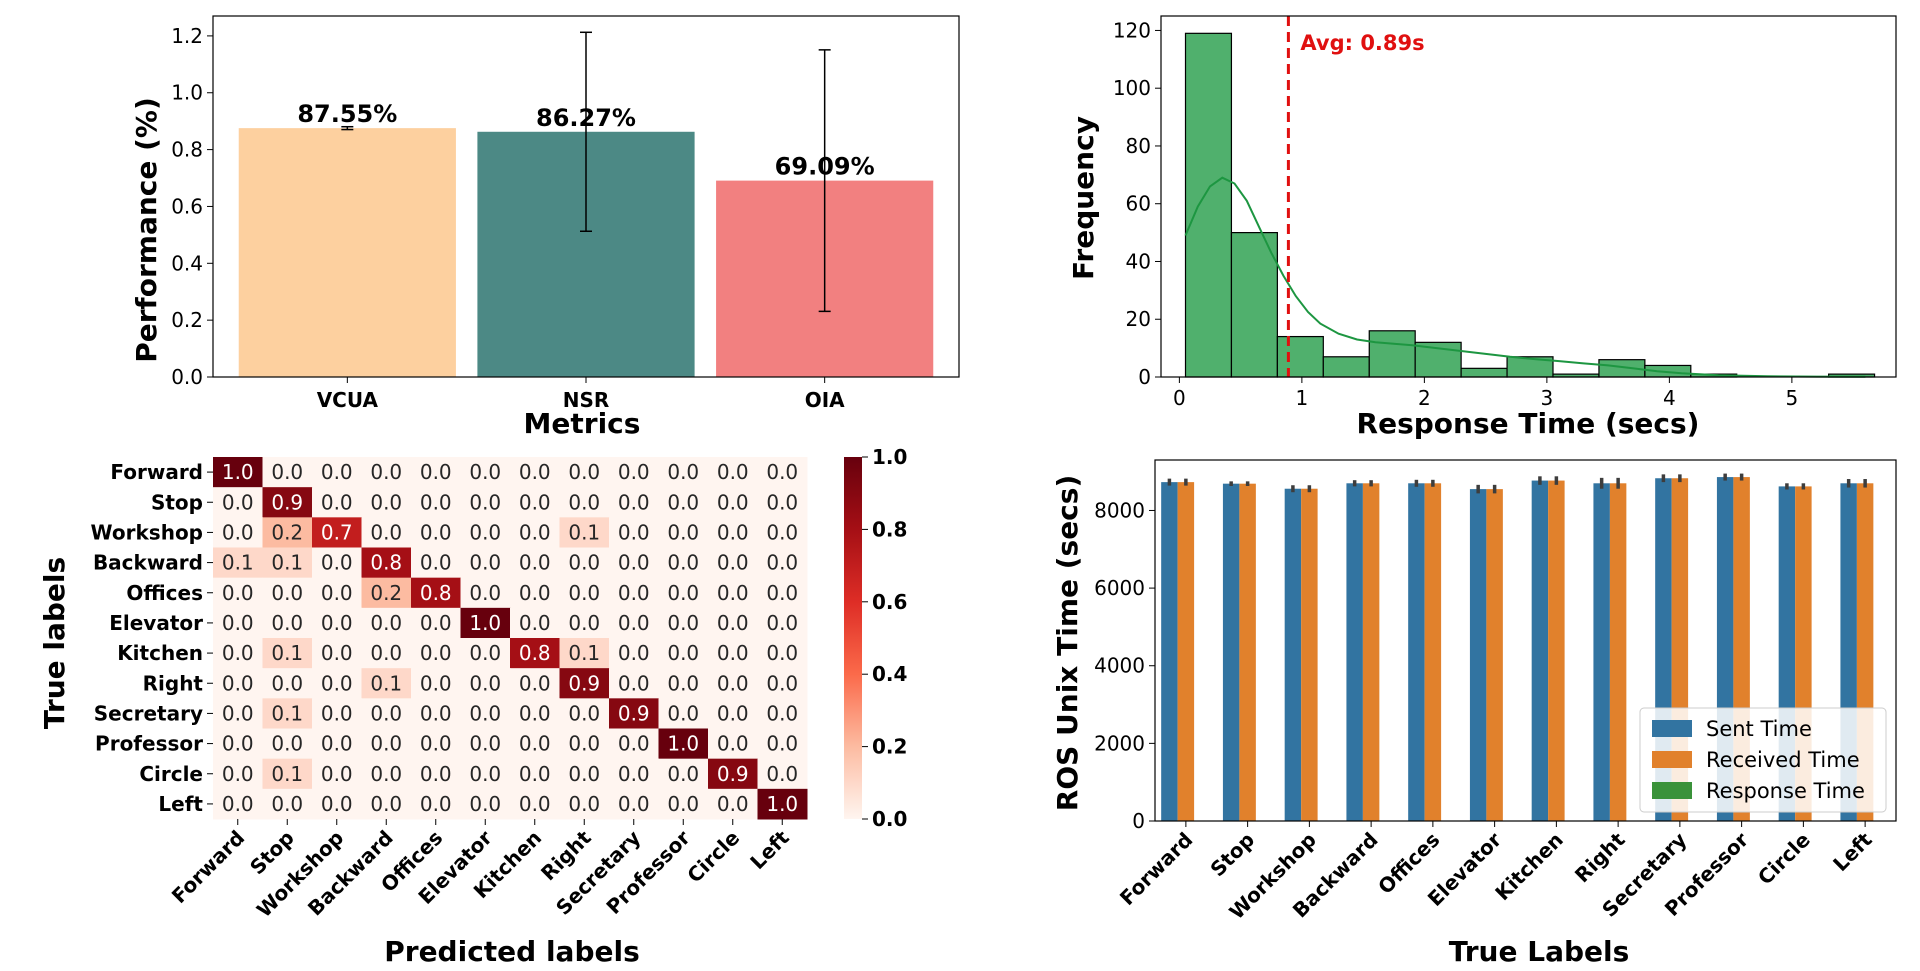 The height and width of the screenshot is (971, 1920). What do you see at coordinates (889, 674) in the screenshot?
I see `colorbar-tick-label: 0.4` at bounding box center [889, 674].